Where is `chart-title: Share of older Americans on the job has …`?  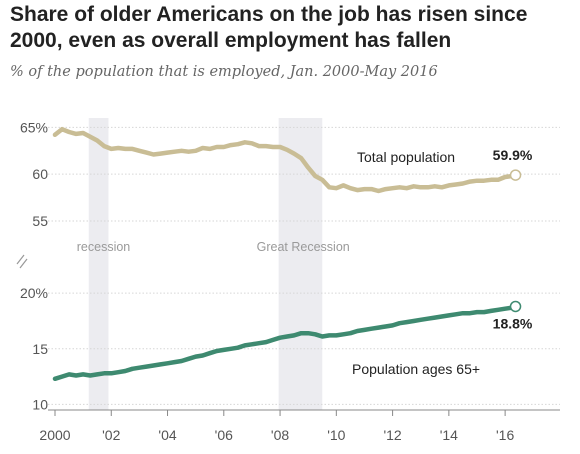 chart-title: Share of older Americans on the job has … is located at coordinates (269, 27).